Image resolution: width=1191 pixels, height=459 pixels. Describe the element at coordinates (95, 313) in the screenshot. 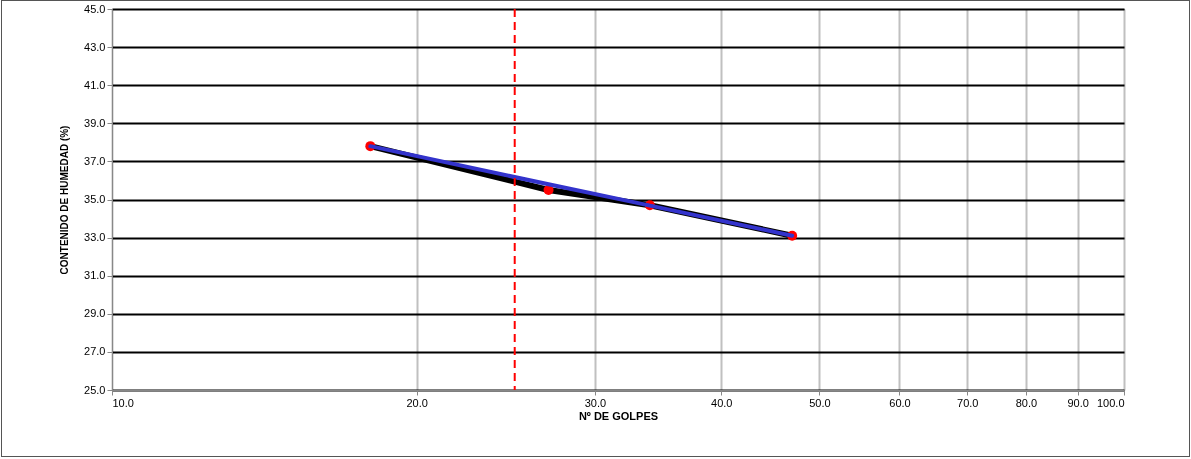

I see `y-tick-label: 29.0` at that location.